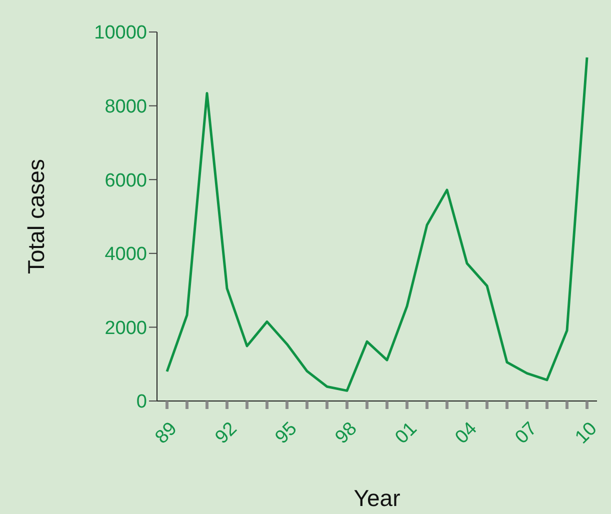 This screenshot has height=514, width=611. What do you see at coordinates (125, 255) in the screenshot?
I see `y-tick-label: 4000` at bounding box center [125, 255].